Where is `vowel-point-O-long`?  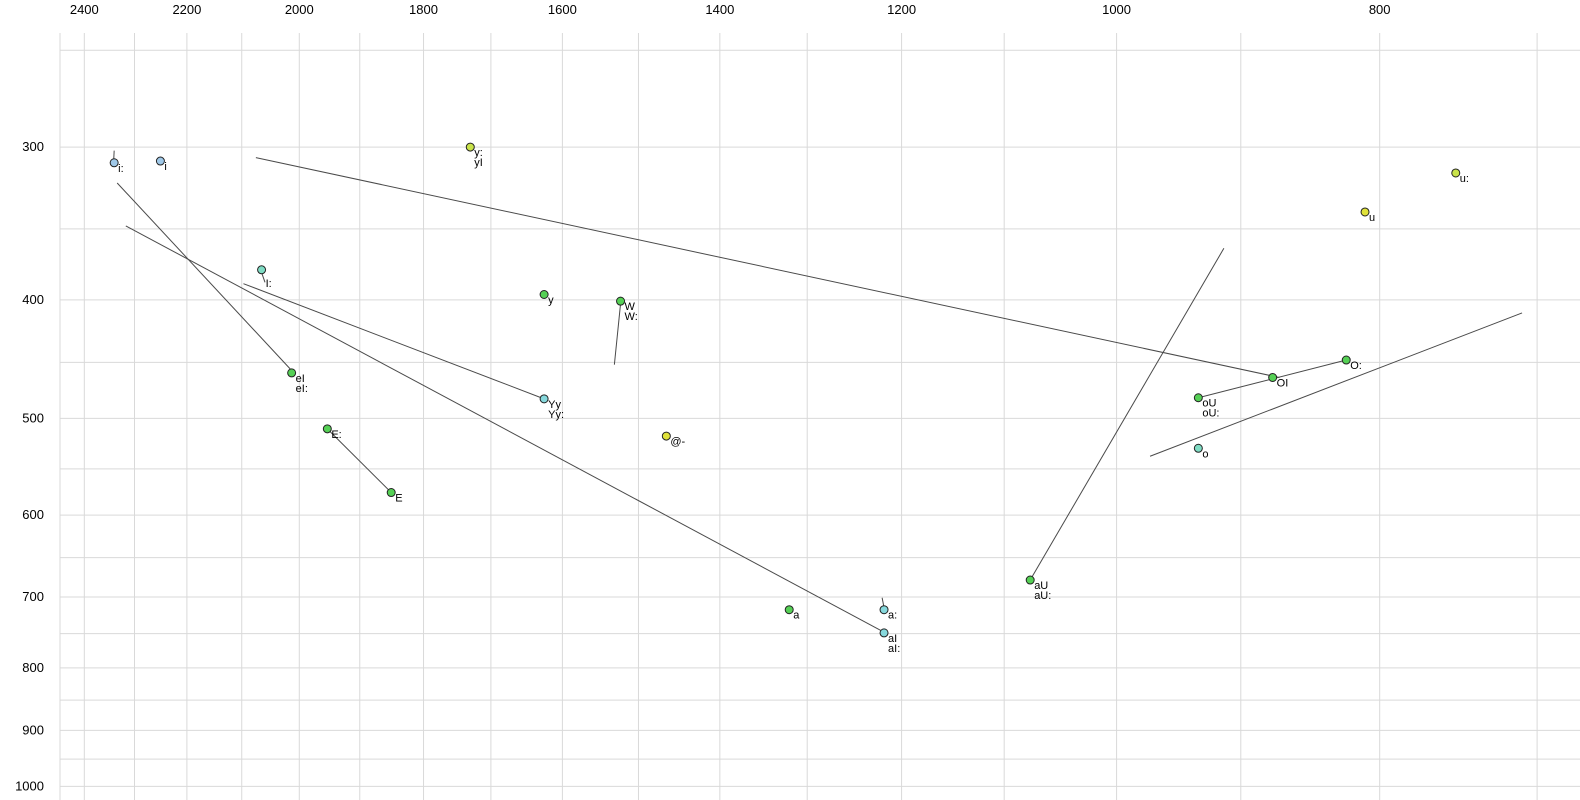 vowel-point-O-long is located at coordinates (1346, 360).